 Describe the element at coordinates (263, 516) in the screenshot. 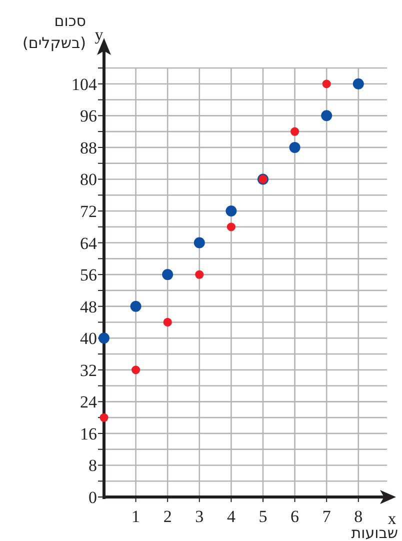

I see `x-tick-label: 5` at that location.